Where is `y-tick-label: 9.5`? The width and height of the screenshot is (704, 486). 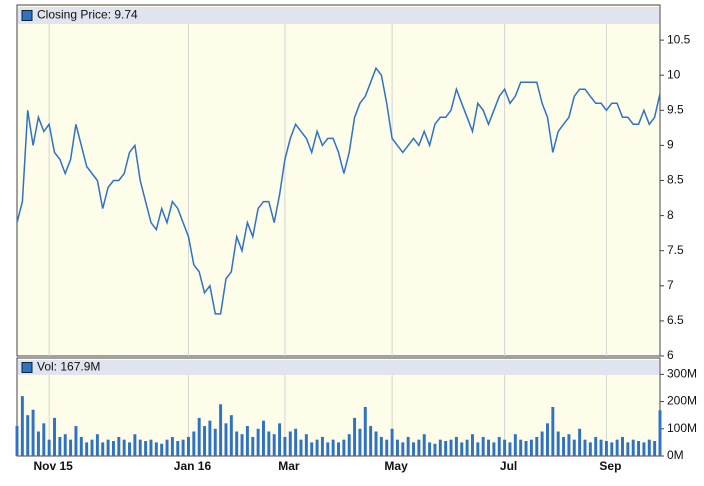
y-tick-label: 9.5 is located at coordinates (675, 109).